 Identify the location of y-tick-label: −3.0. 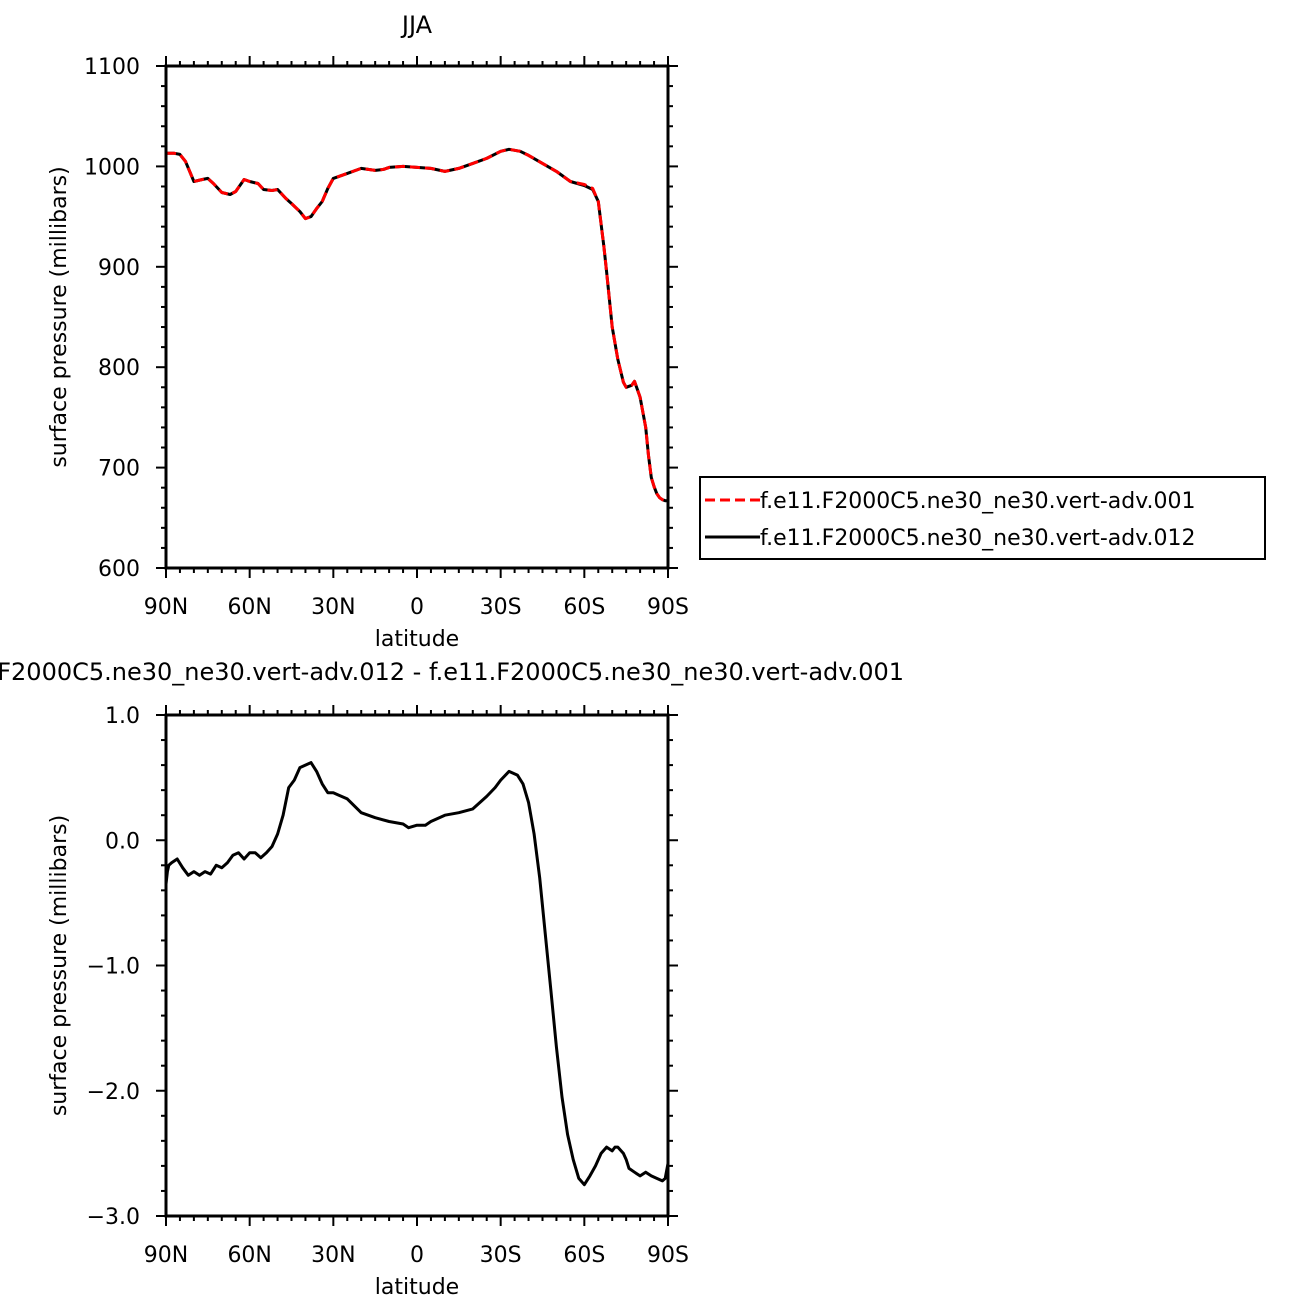
(113, 1217).